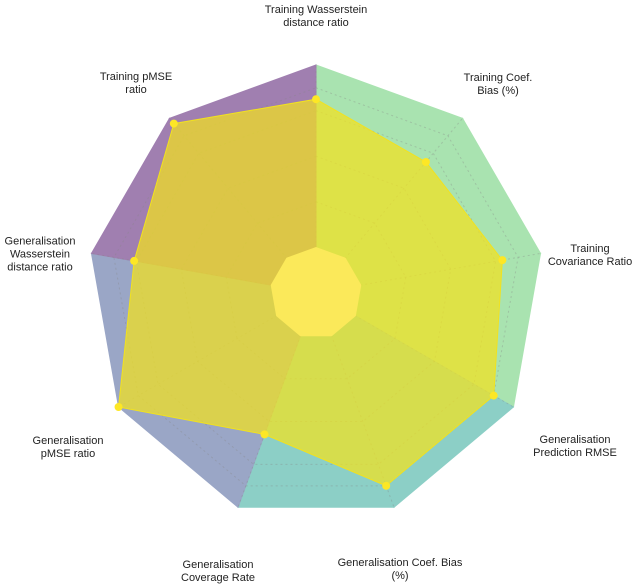 The height and width of the screenshot is (587, 640). Describe the element at coordinates (68, 447) in the screenshot. I see `axis-label: Generalisation pMSE ratio` at that location.